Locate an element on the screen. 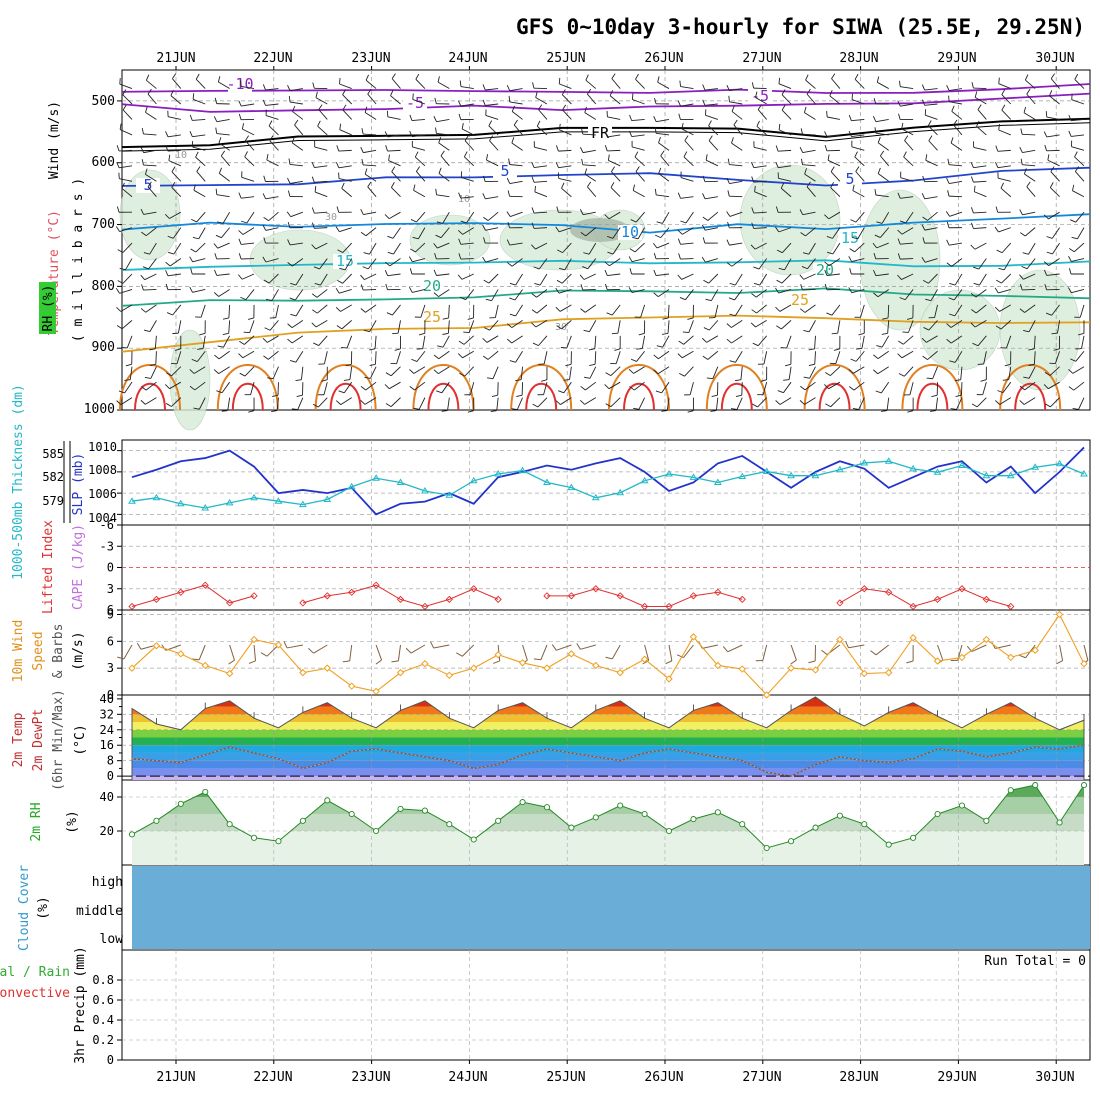 This screenshot has width=1100, height=1100. ytick-label: 20 is located at coordinates (107, 831).